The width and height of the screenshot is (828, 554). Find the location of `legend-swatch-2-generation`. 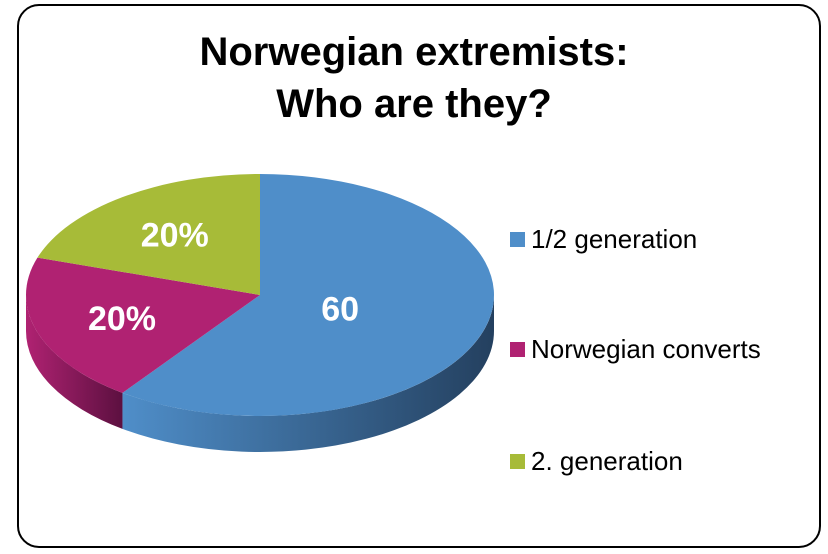

legend-swatch-2-generation is located at coordinates (517, 461).